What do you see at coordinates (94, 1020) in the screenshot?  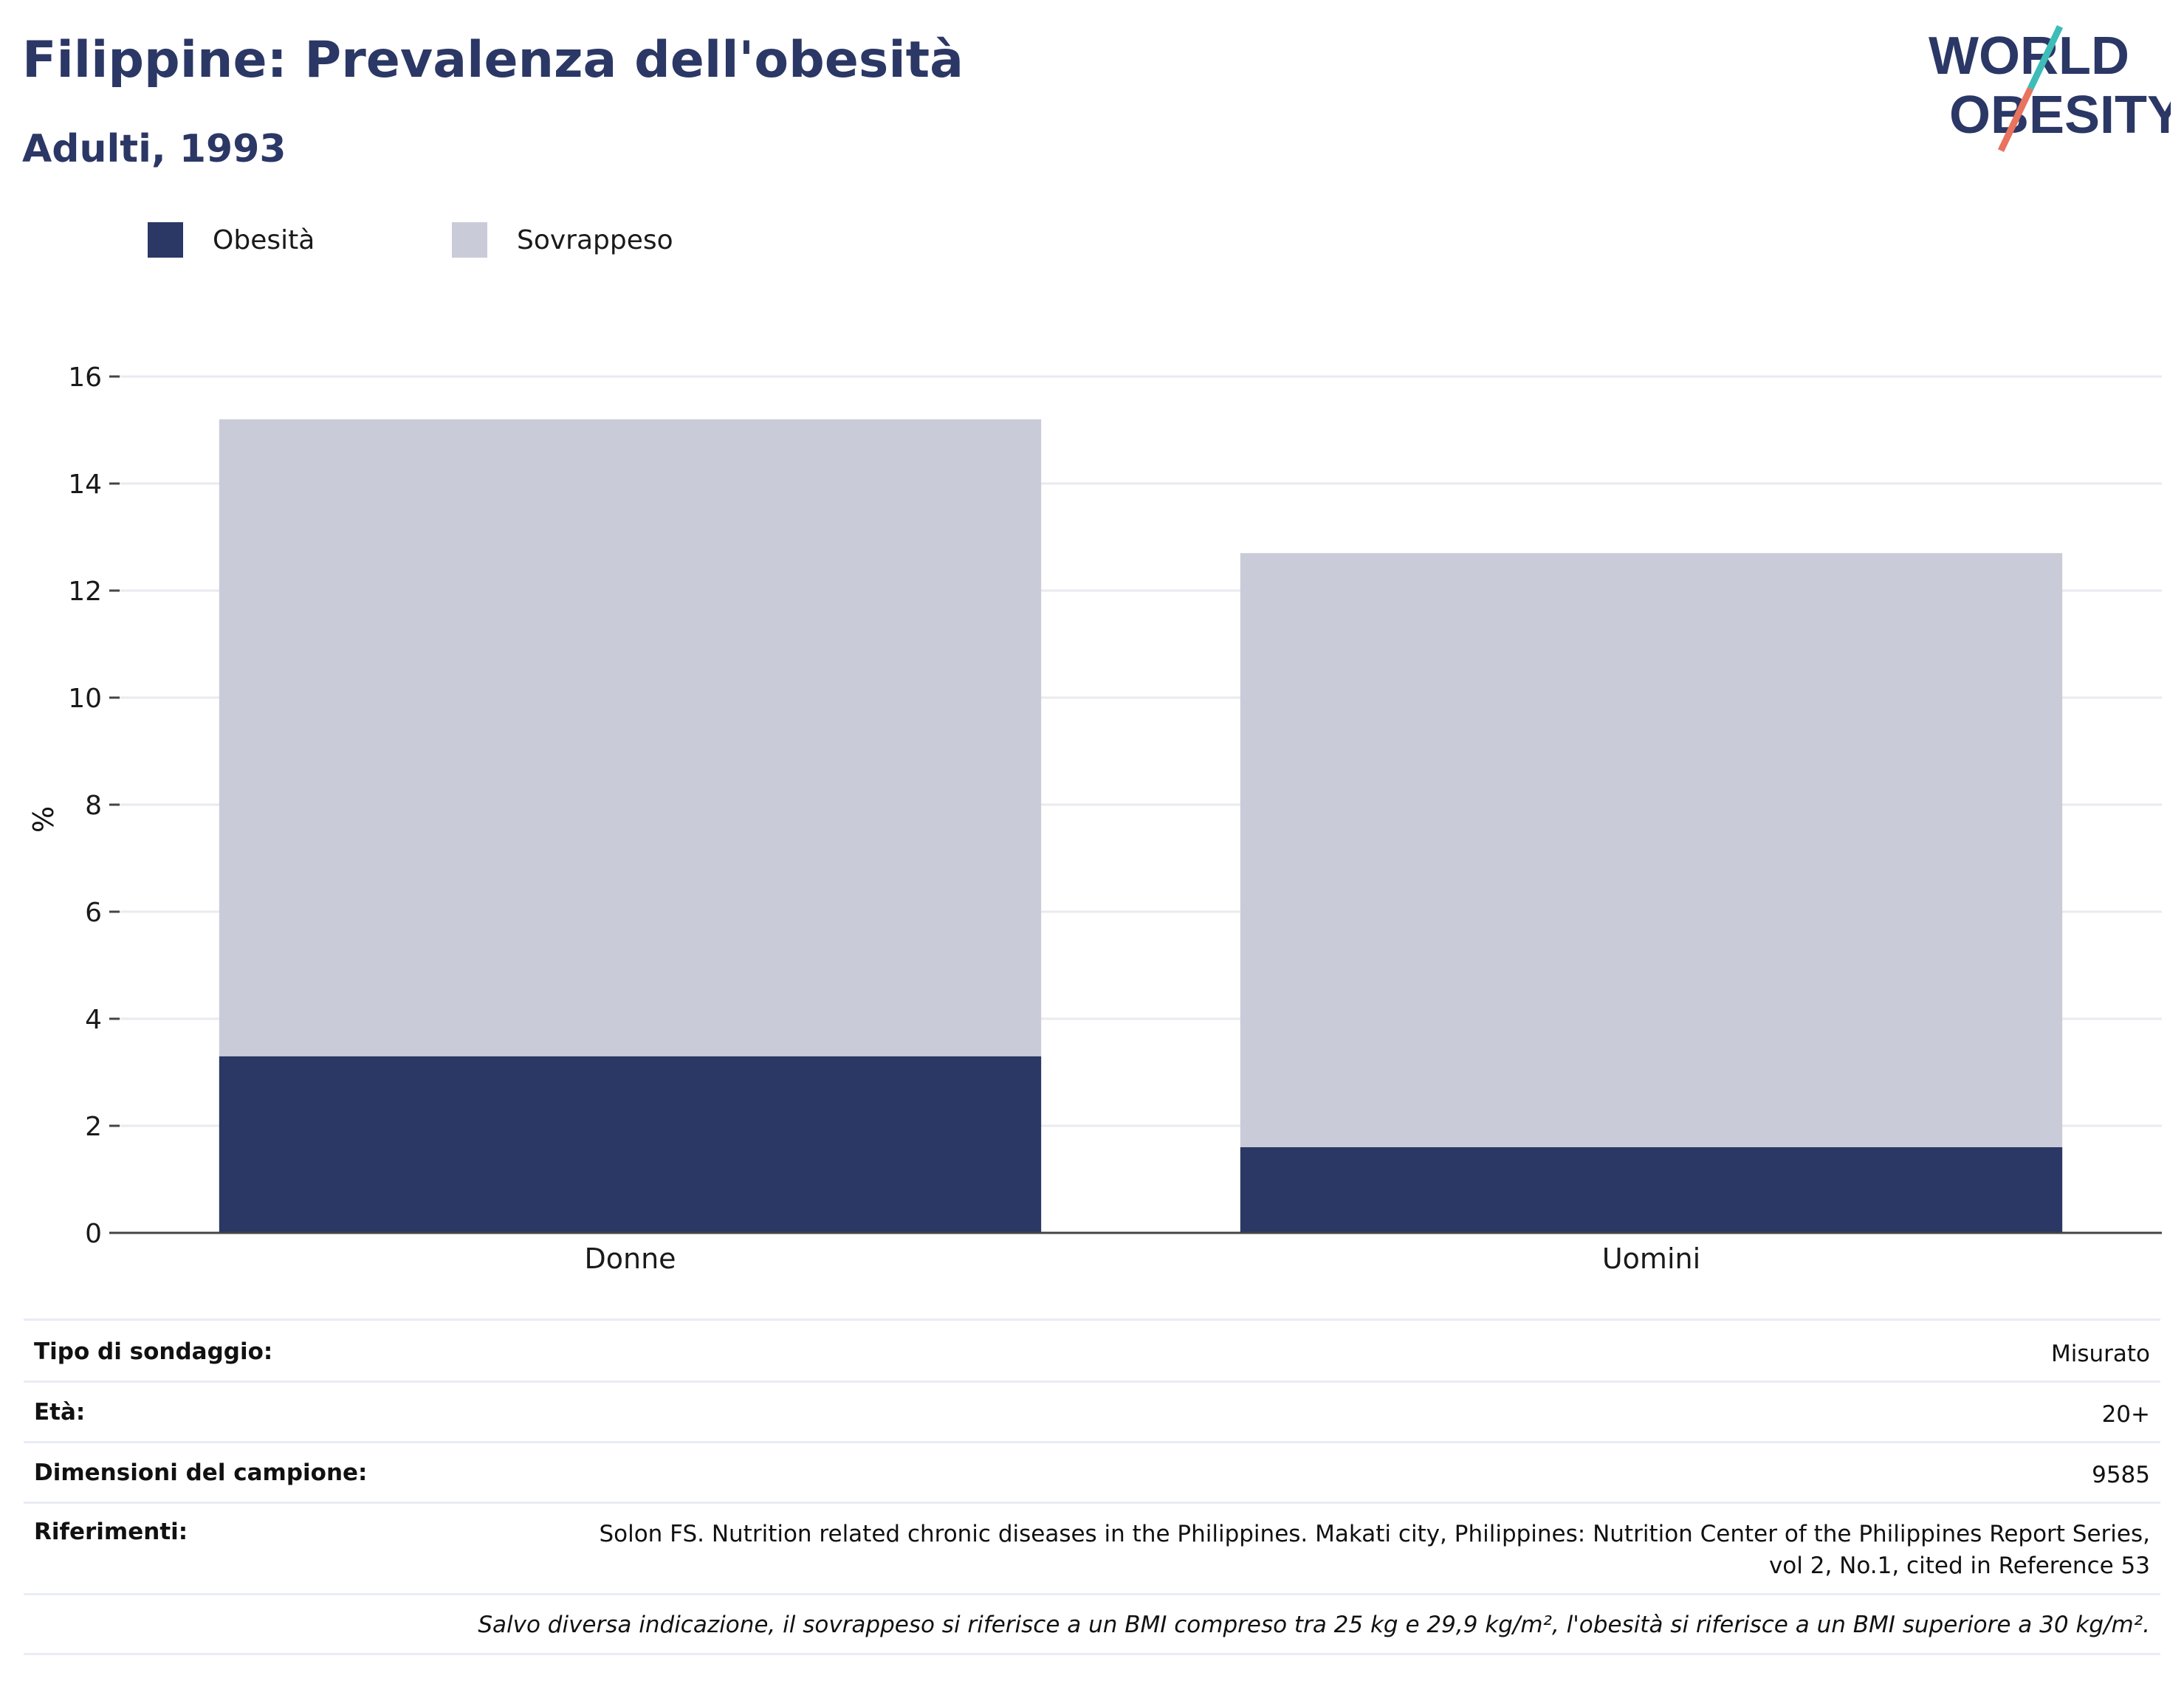 I see `y-tick-label: 4` at bounding box center [94, 1020].